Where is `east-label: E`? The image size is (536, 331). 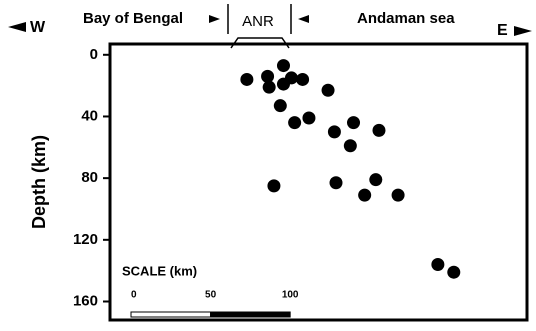 east-label: E is located at coordinates (502, 30).